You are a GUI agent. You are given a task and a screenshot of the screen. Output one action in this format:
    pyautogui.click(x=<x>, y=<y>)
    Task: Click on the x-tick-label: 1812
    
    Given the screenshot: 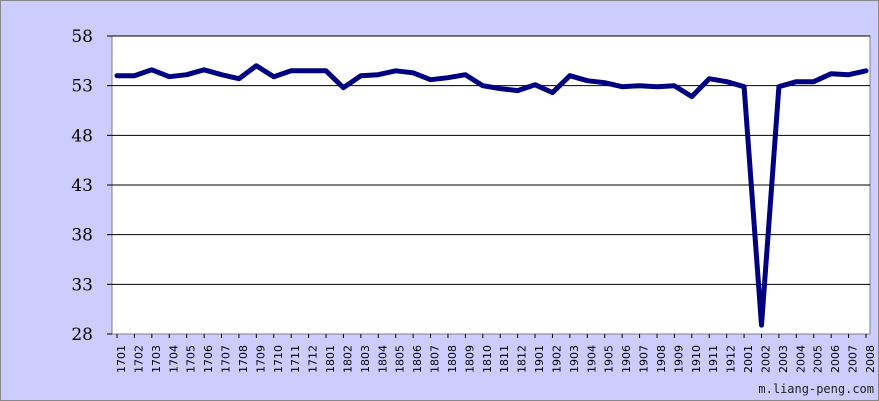 What is the action you would take?
    pyautogui.click(x=522, y=359)
    